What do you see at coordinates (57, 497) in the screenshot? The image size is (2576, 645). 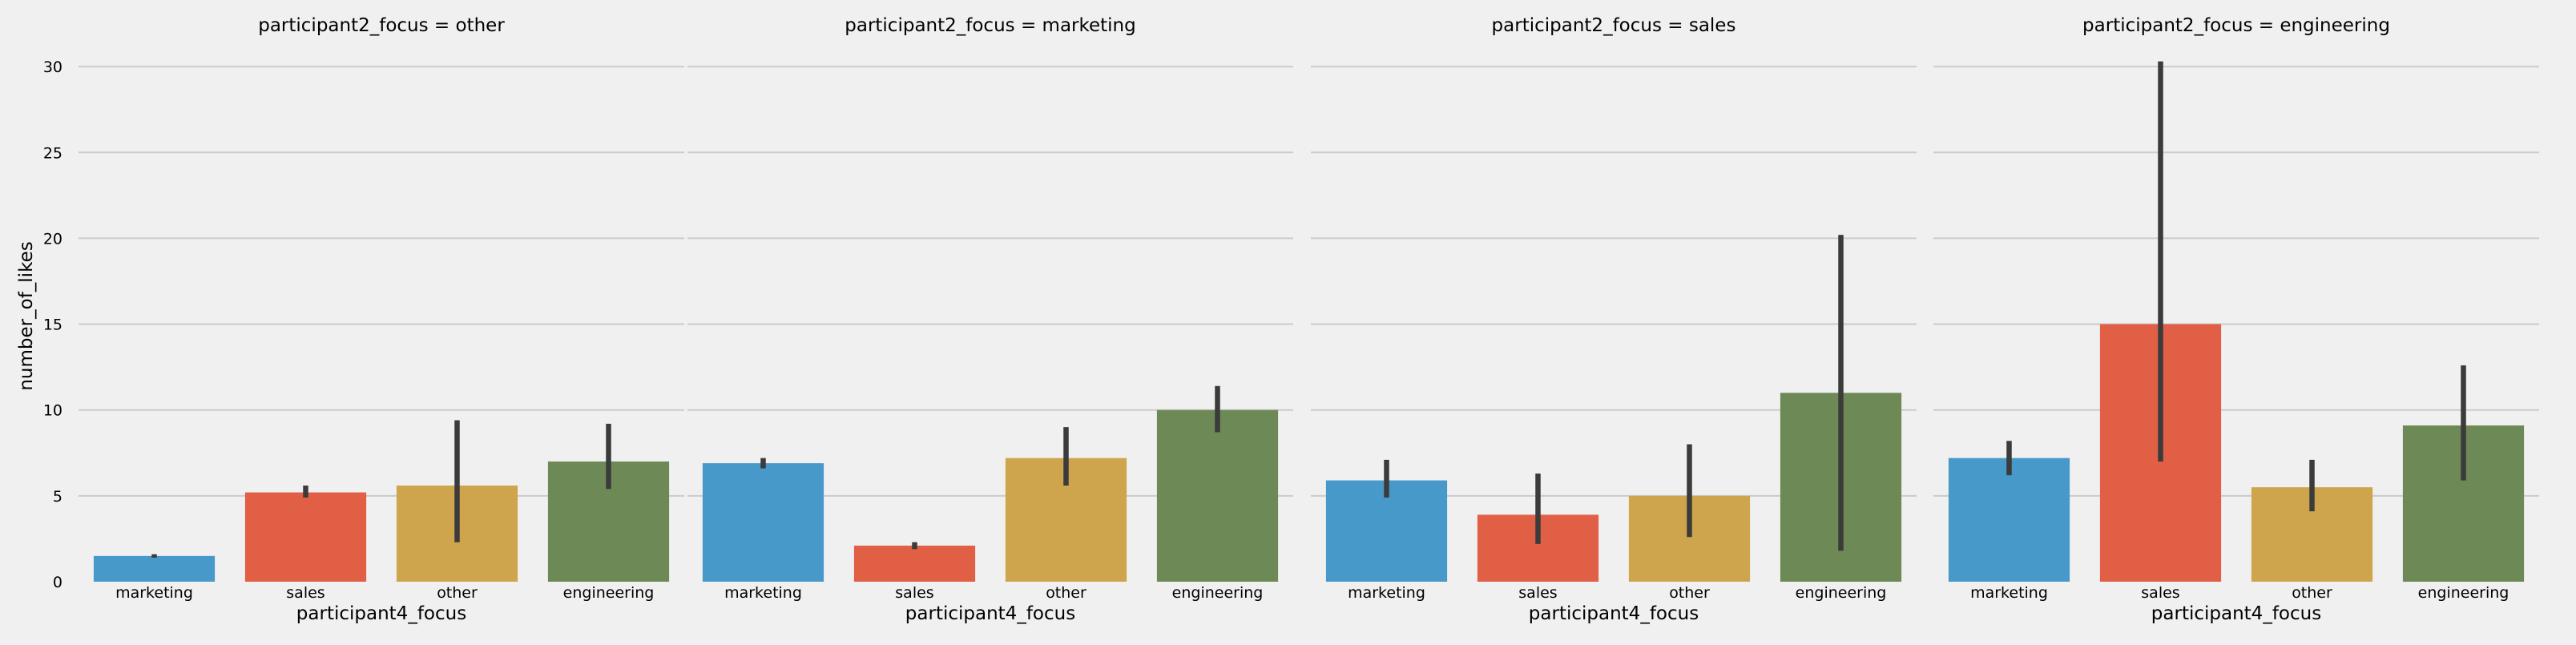 I see `y-tick-label: 5` at bounding box center [57, 497].